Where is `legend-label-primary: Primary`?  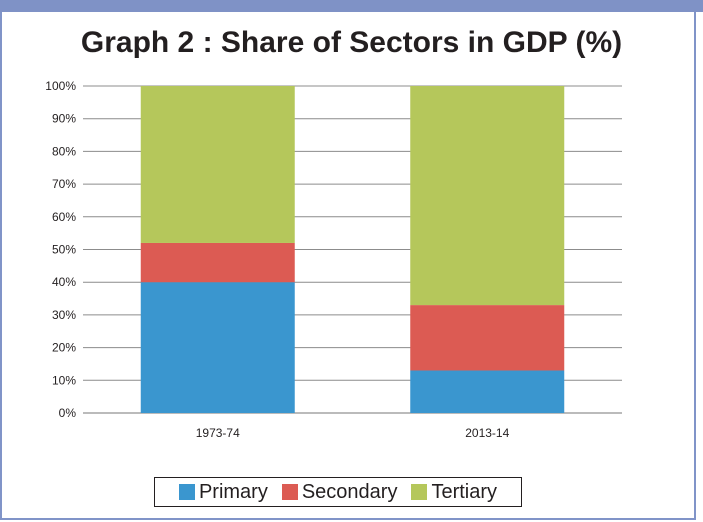
legend-label-primary: Primary is located at coordinates (233, 491).